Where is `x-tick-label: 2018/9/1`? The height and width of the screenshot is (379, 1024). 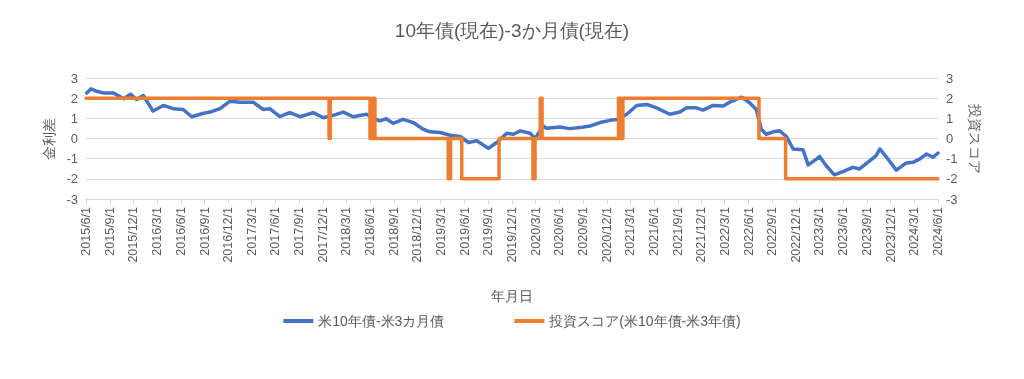 x-tick-label: 2018/9/1 is located at coordinates (393, 231).